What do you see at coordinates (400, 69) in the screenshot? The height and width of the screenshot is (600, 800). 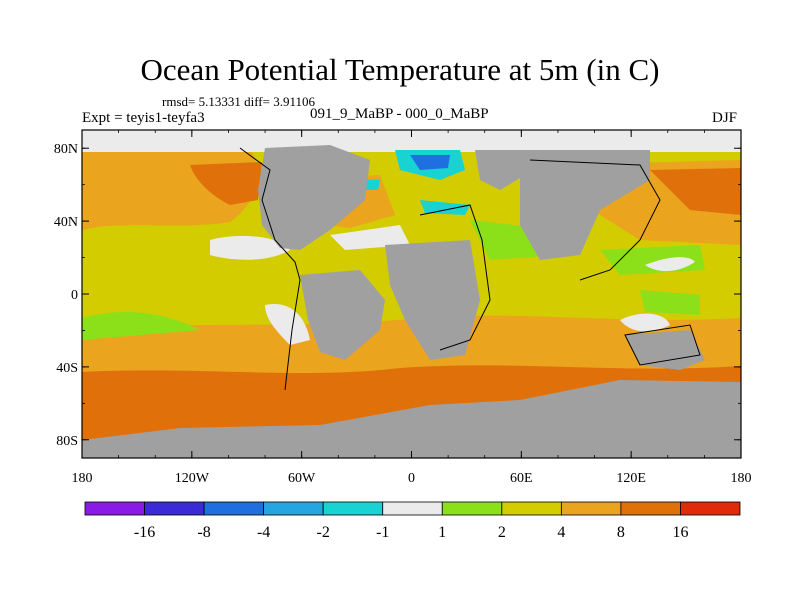 I see `chart-title: Ocean Potential Temperature at 5m (in C)` at bounding box center [400, 69].